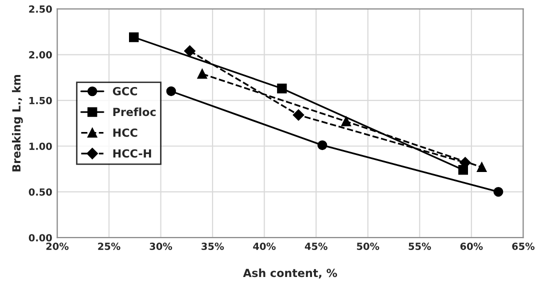 The image size is (545, 297). I want to click on x-tick-label: 40%, so click(264, 246).